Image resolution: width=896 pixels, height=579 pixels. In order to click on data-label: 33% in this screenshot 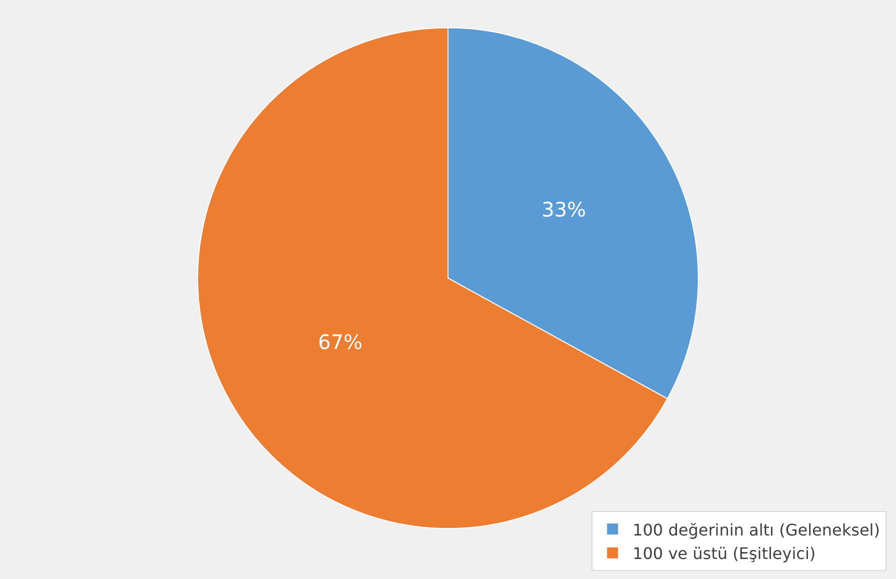, I will do `click(564, 210)`.